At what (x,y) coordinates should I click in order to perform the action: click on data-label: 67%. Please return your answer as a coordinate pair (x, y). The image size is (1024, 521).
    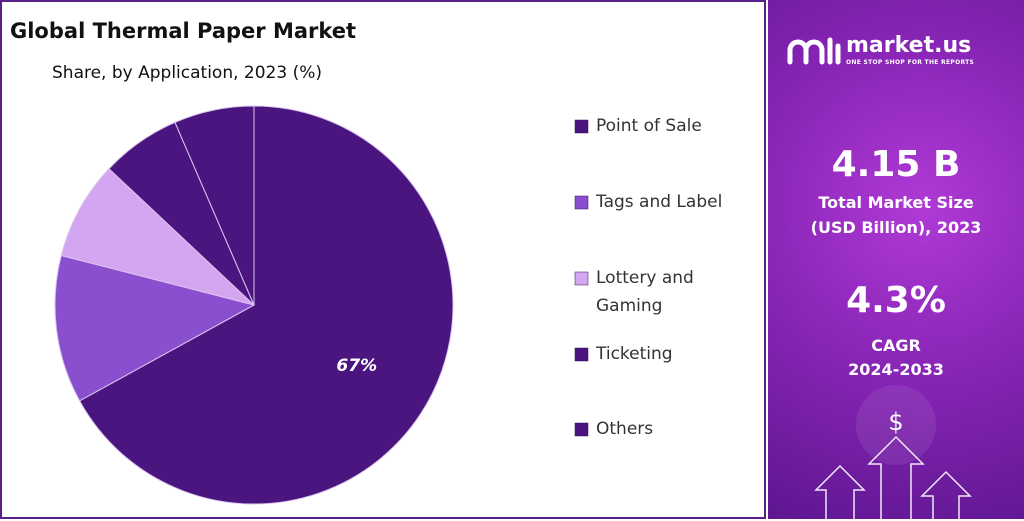
    Looking at the image, I should click on (356, 366).